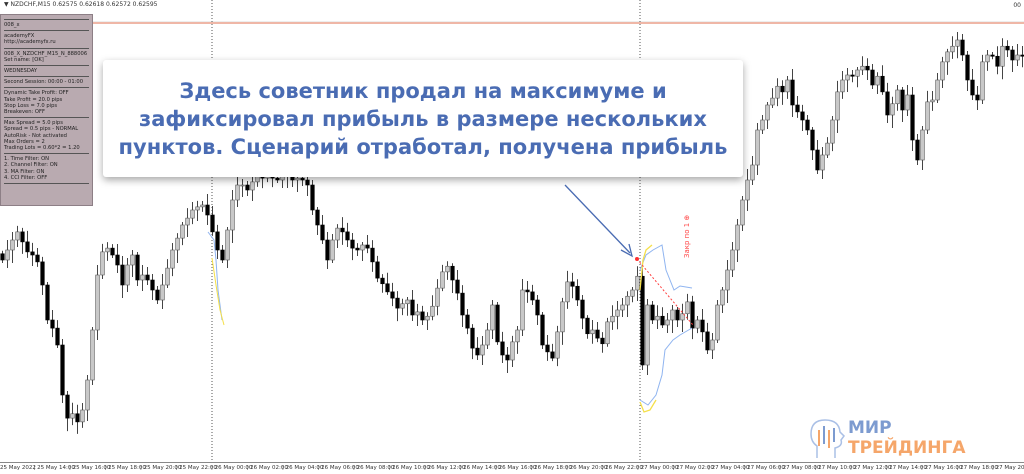 The width and height of the screenshot is (1024, 474). What do you see at coordinates (665, 292) in the screenshot?
I see `trade-line` at bounding box center [665, 292].